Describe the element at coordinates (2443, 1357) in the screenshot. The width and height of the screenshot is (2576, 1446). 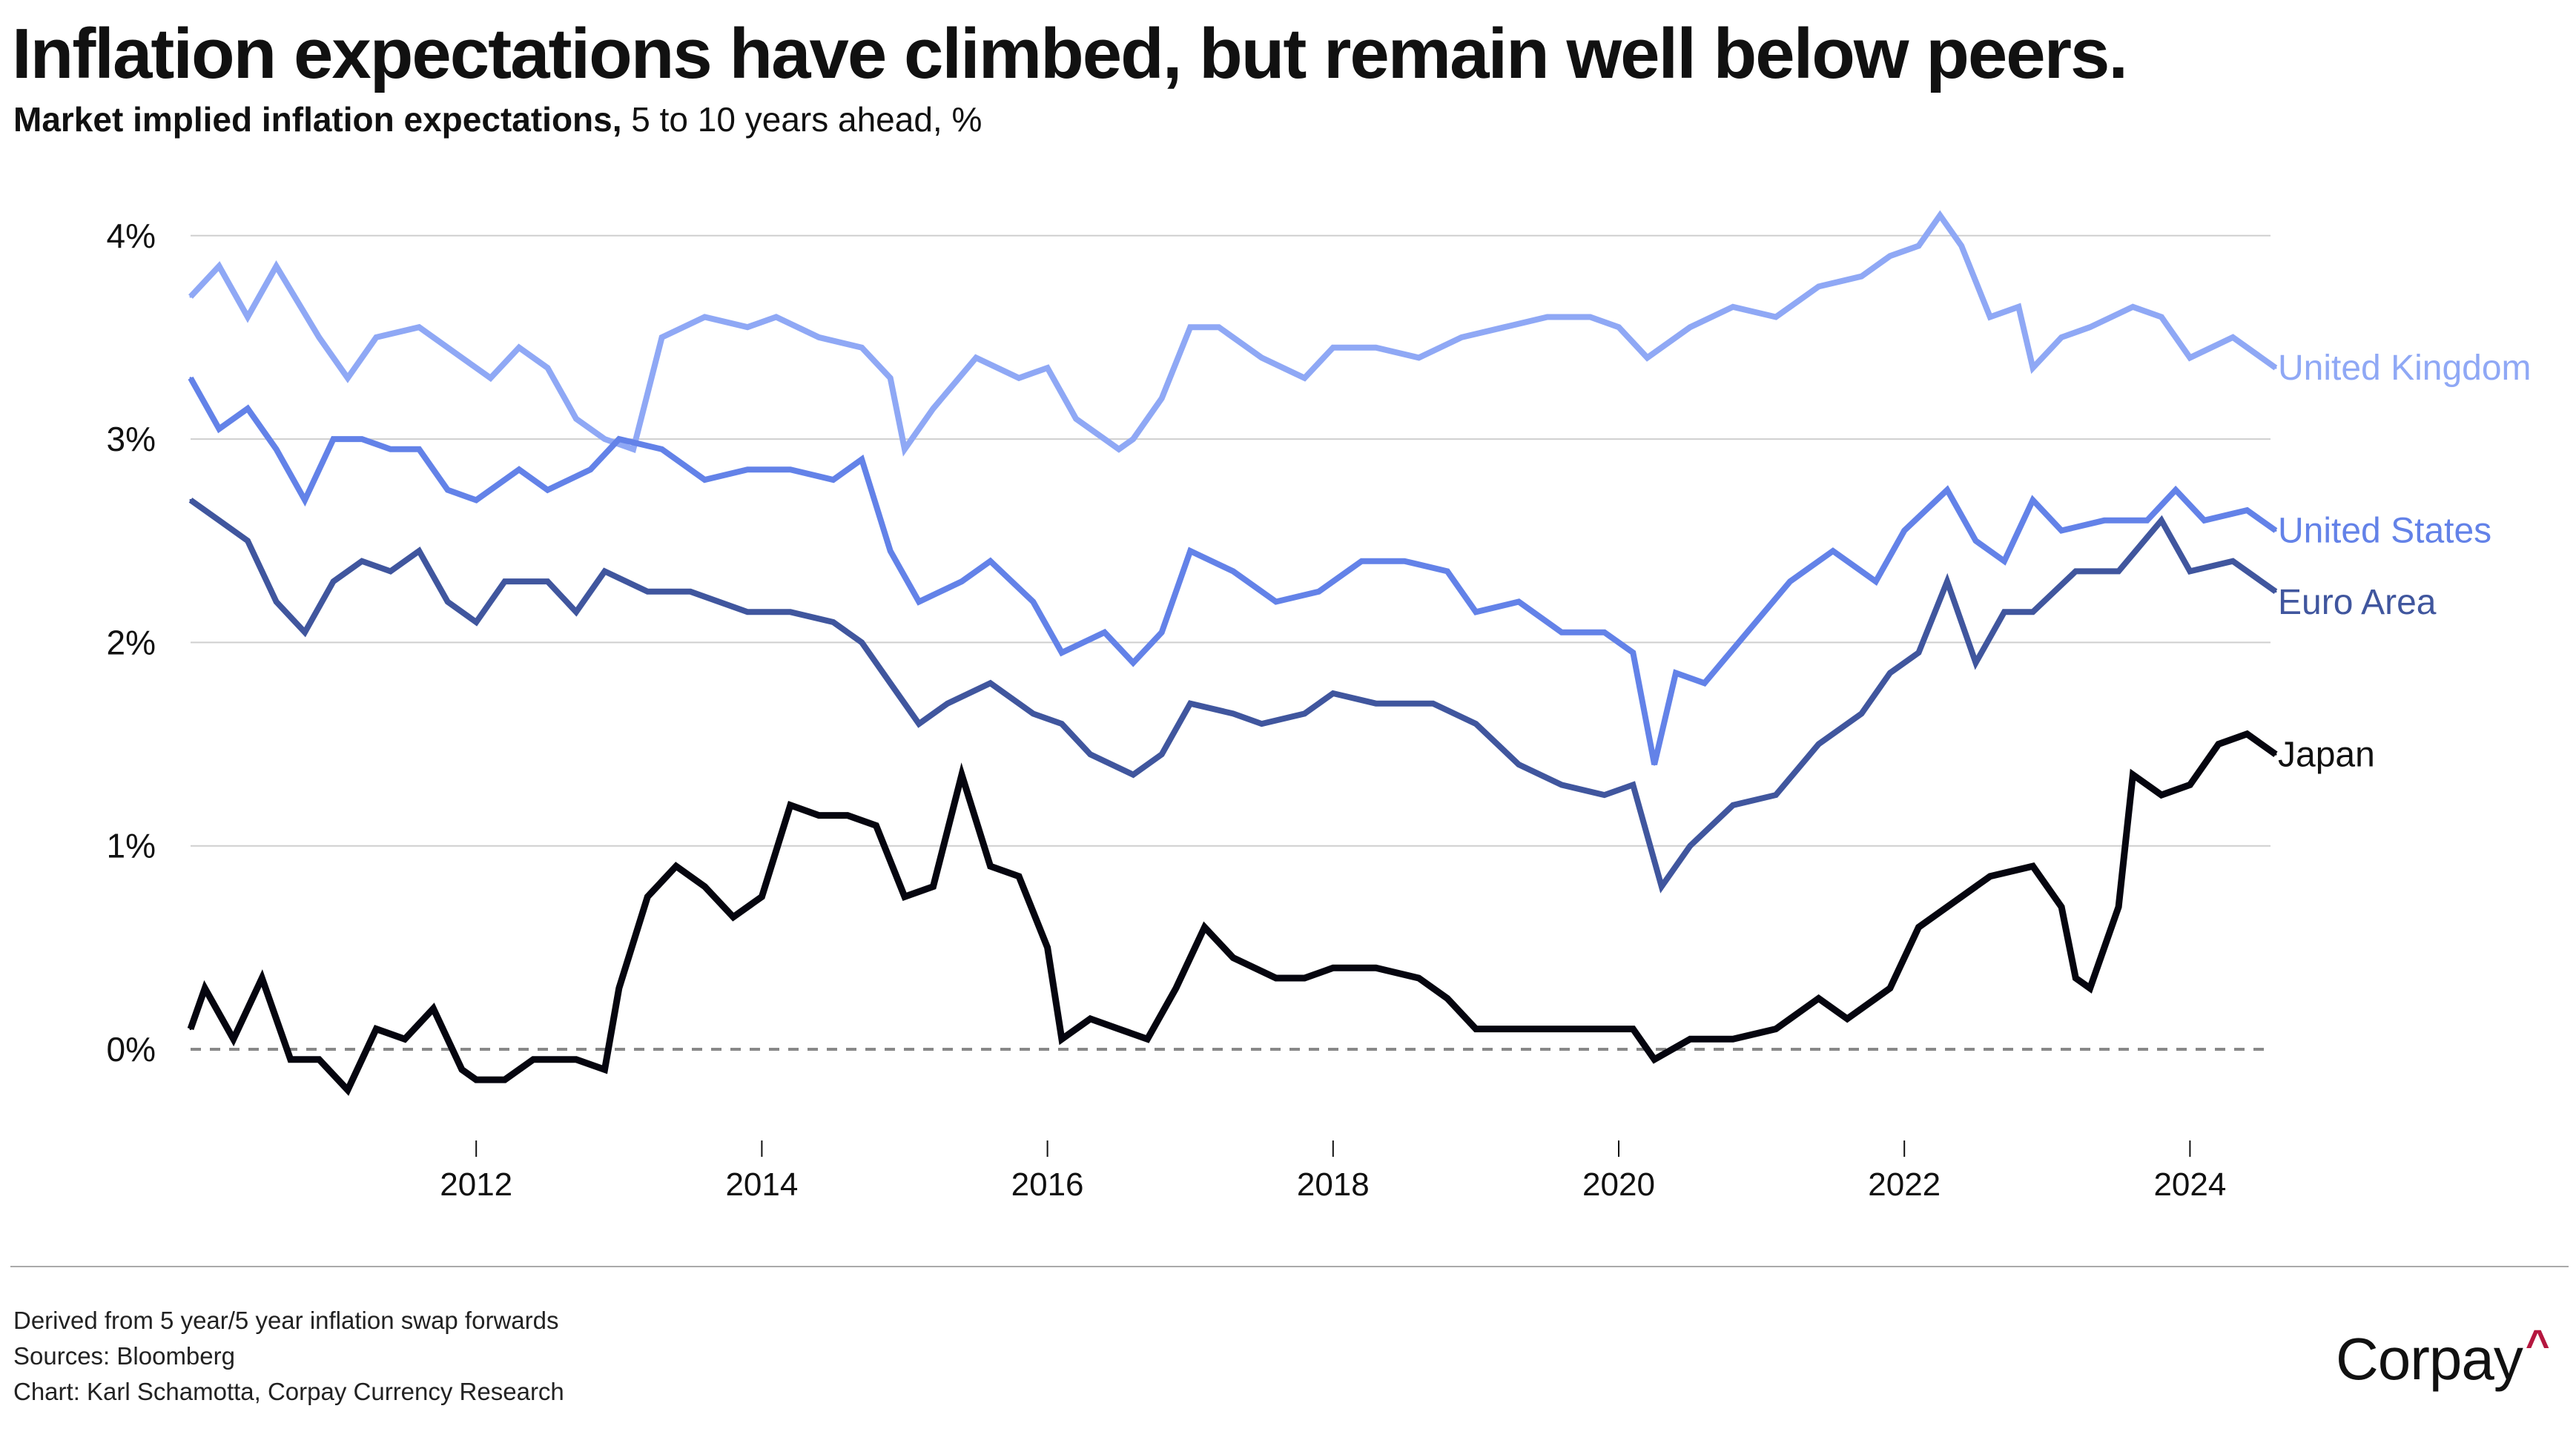
I see `corpay-logo: Corpay^` at that location.